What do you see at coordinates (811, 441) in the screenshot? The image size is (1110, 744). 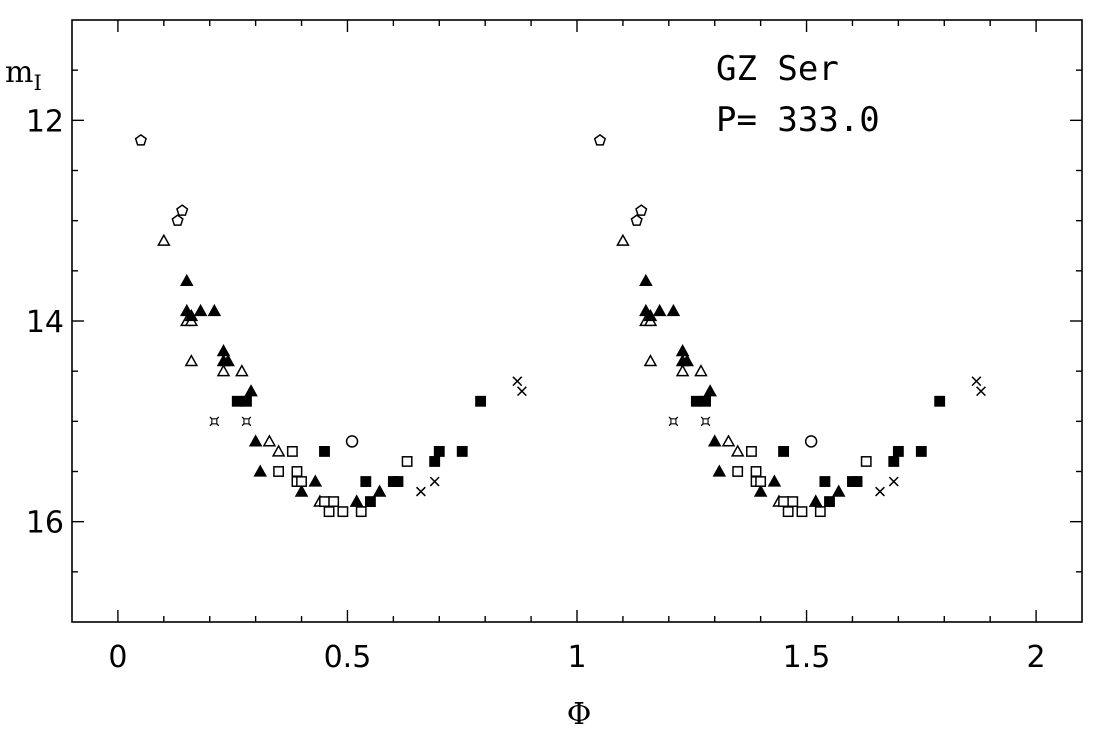 I see `open-circle-point` at bounding box center [811, 441].